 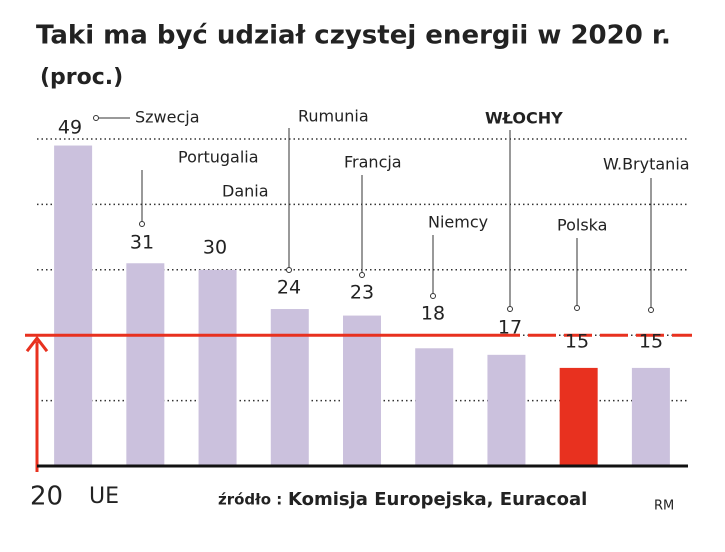 What do you see at coordinates (250, 500) in the screenshot?
I see `source-prefix: źródło :` at bounding box center [250, 500].